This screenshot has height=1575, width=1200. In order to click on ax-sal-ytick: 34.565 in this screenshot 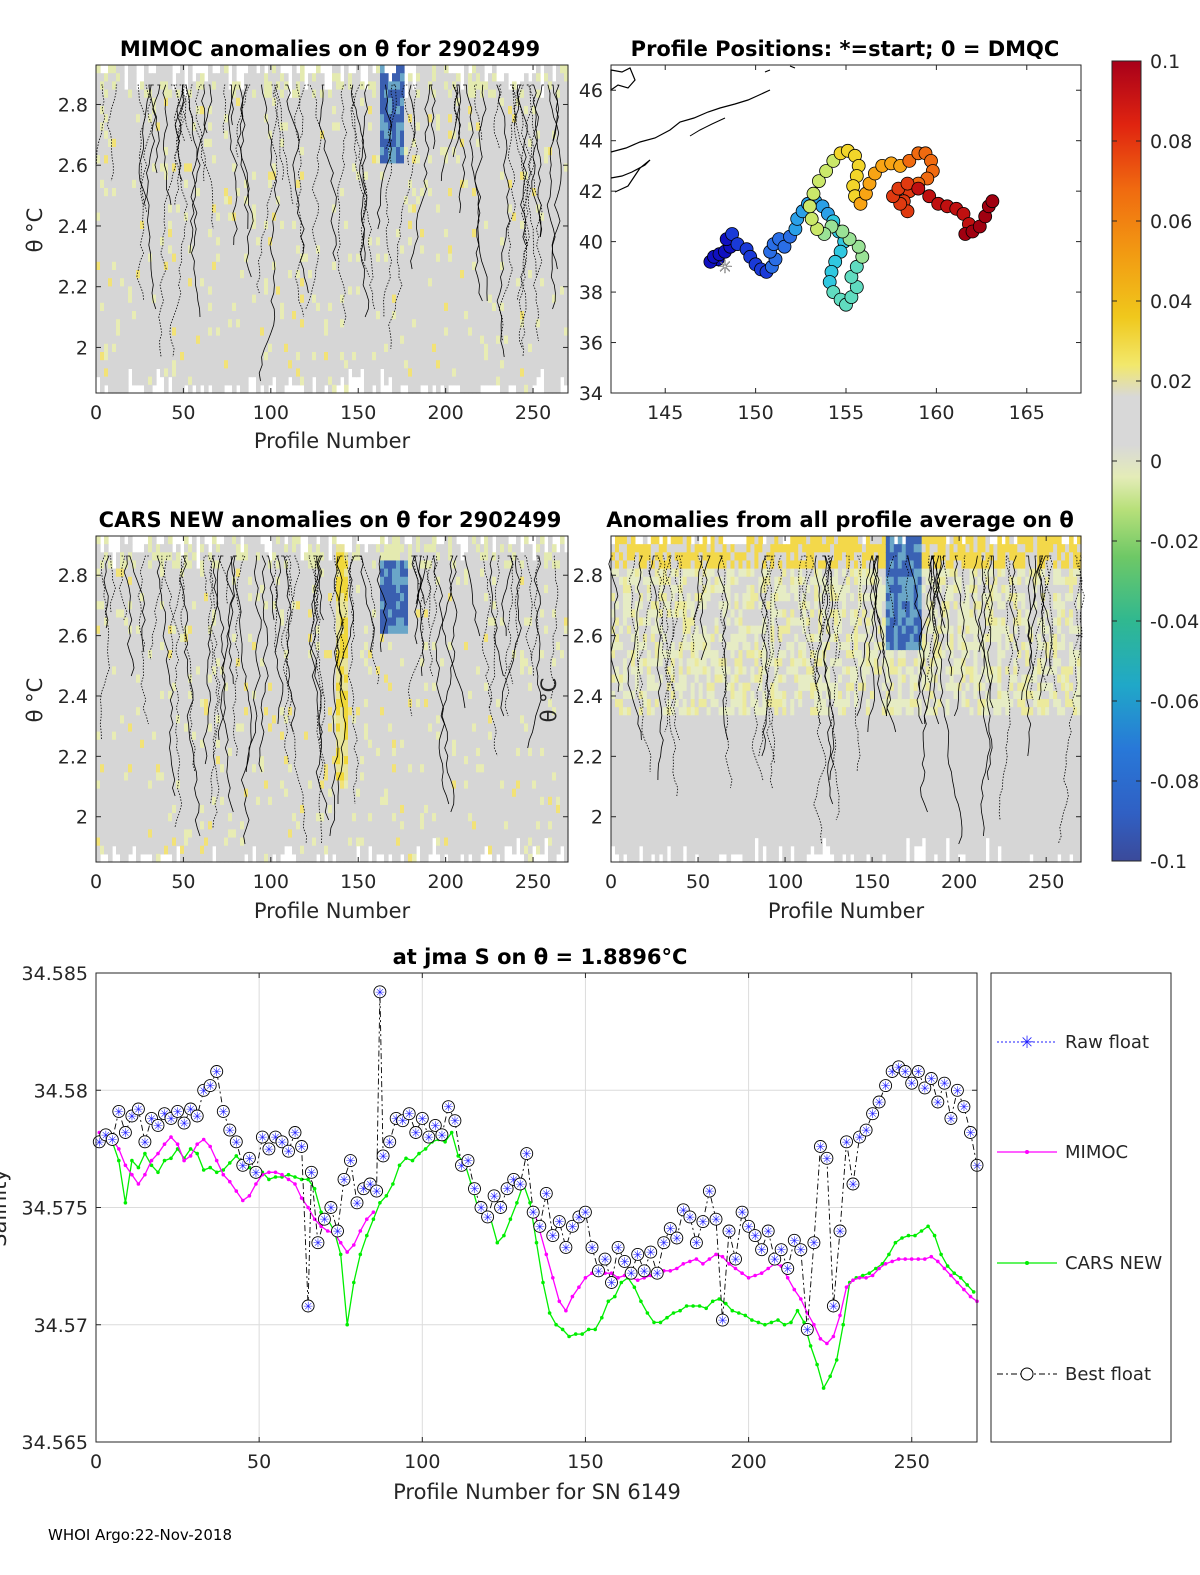, I will do `click(55, 1443)`.